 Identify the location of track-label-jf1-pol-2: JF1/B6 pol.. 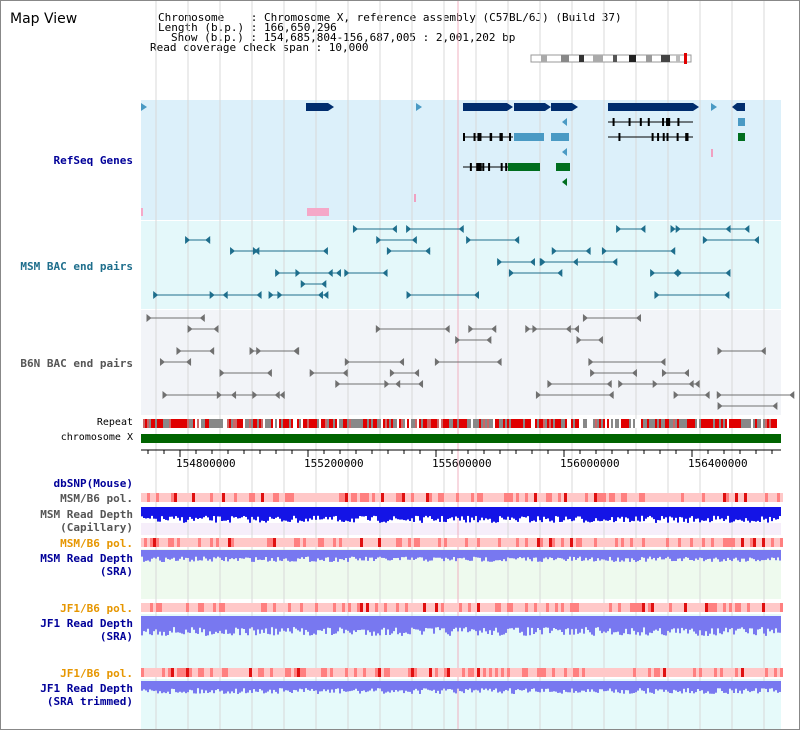
(96, 673).